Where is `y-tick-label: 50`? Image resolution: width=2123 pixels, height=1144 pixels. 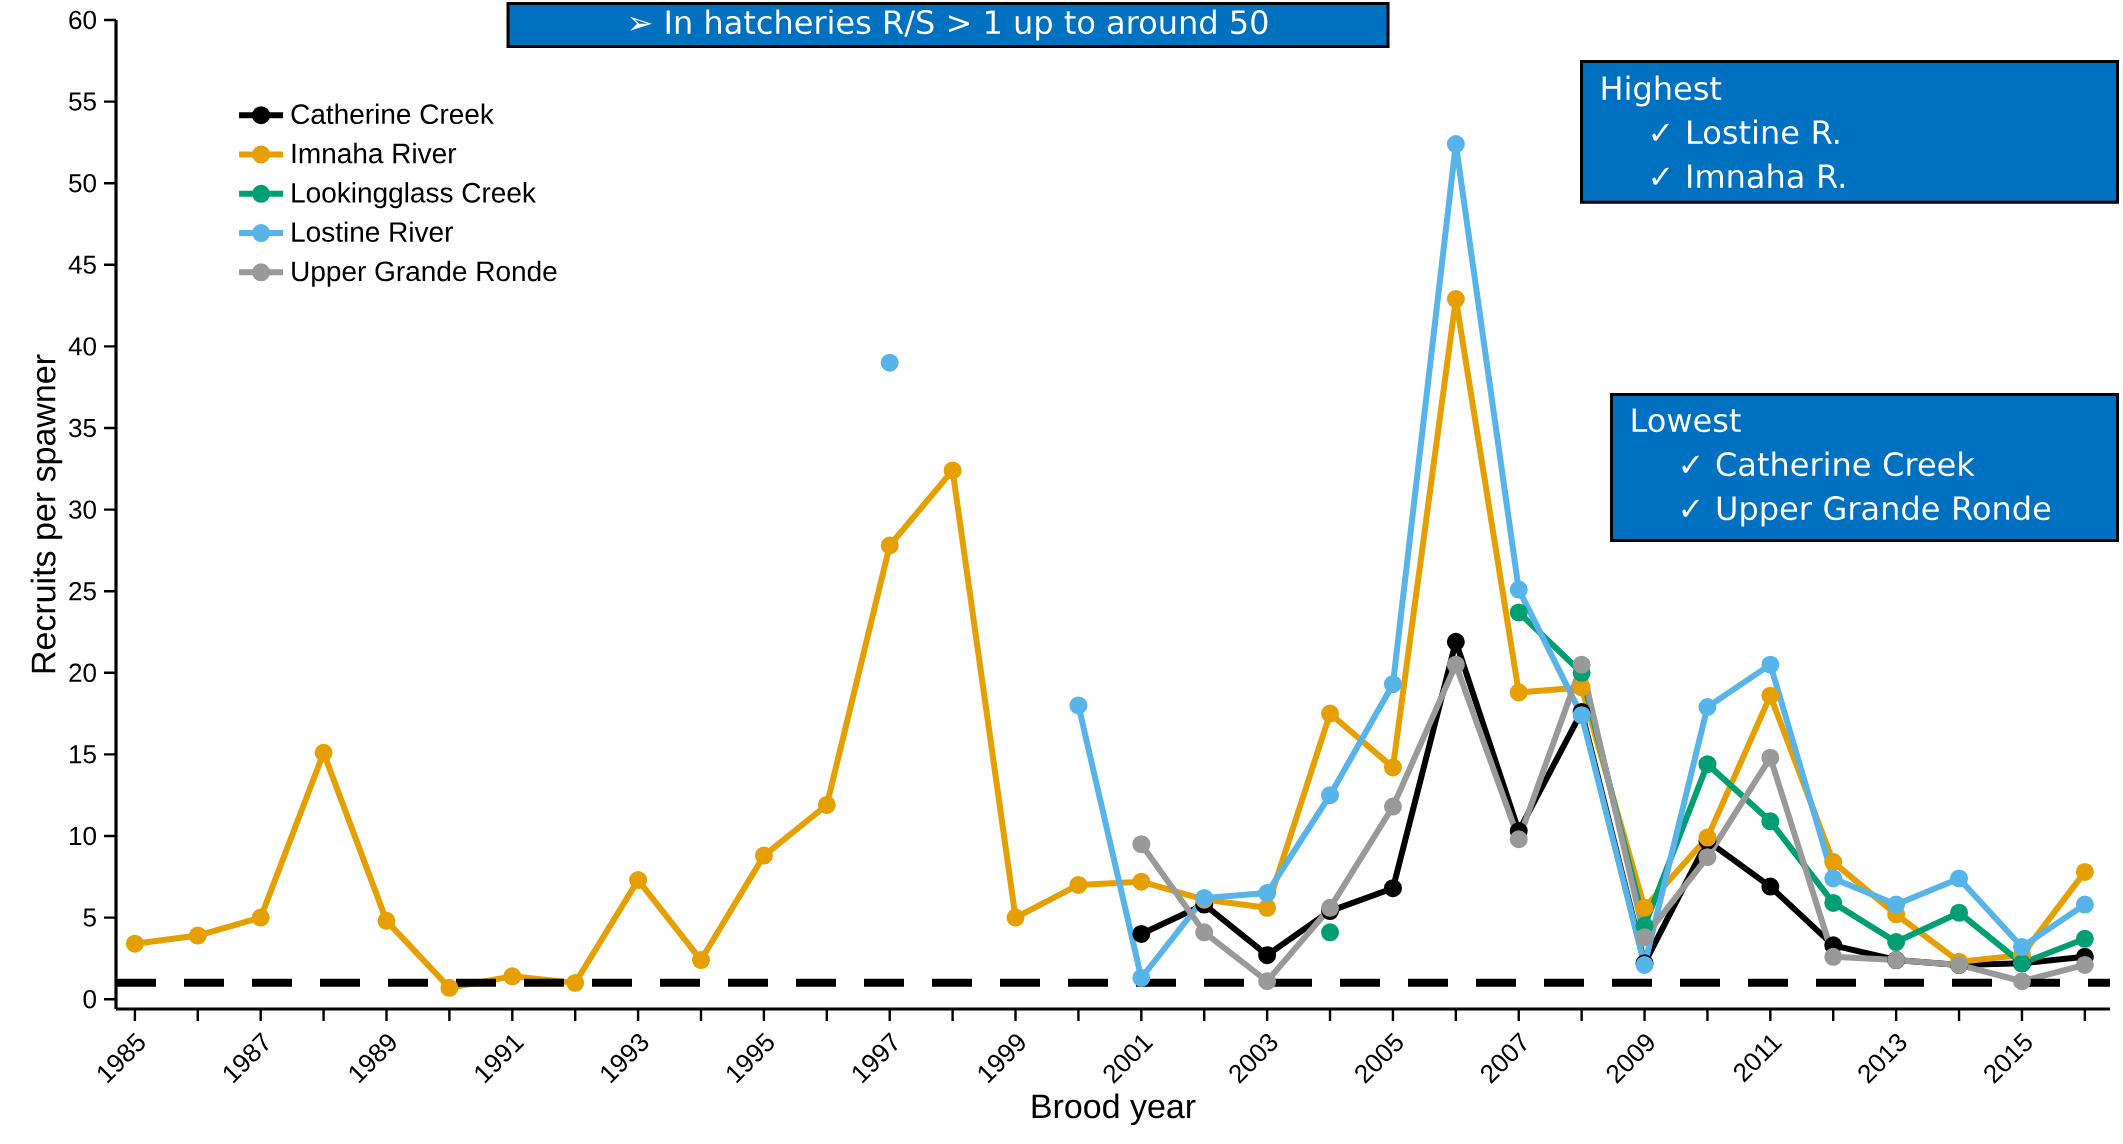
y-tick-label: 50 is located at coordinates (82, 183).